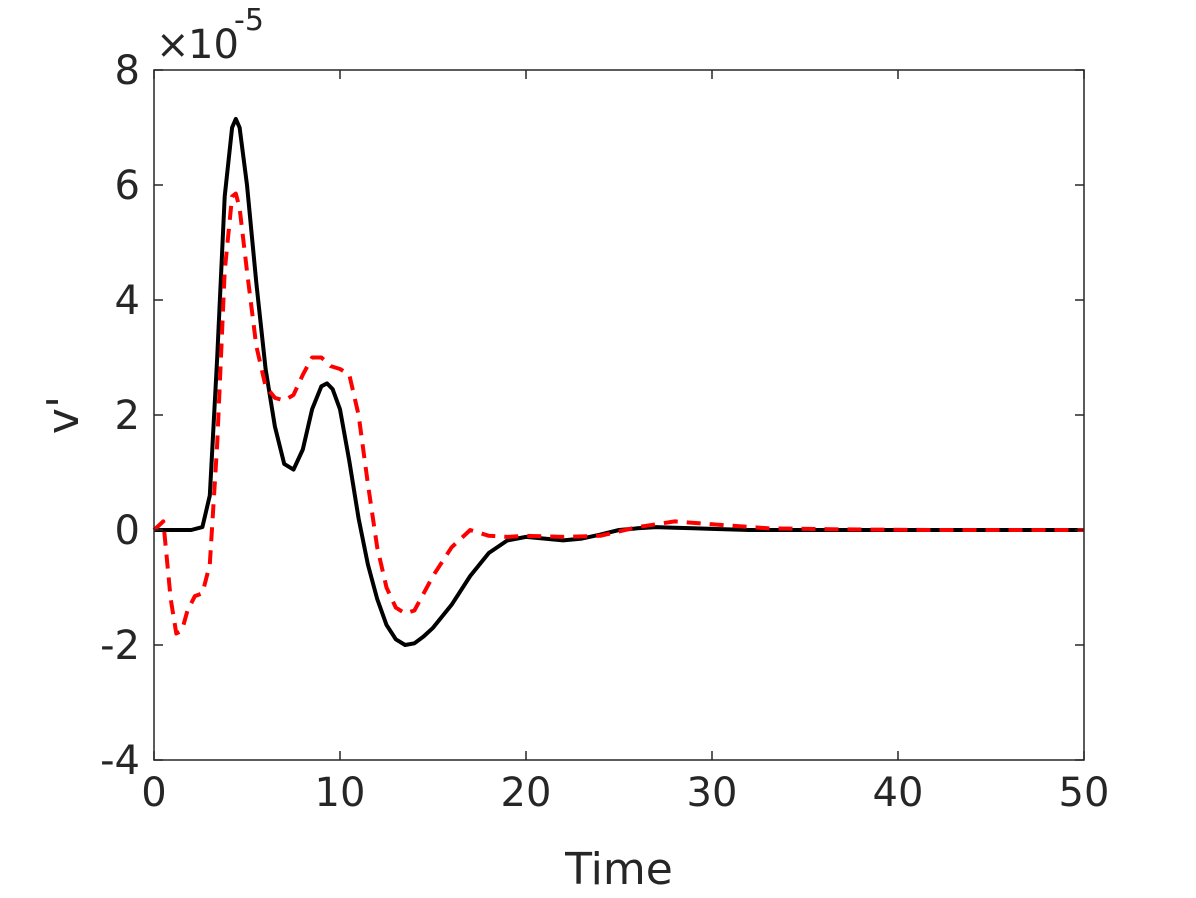  Describe the element at coordinates (898, 793) in the screenshot. I see `x-tick-label: 40` at that location.